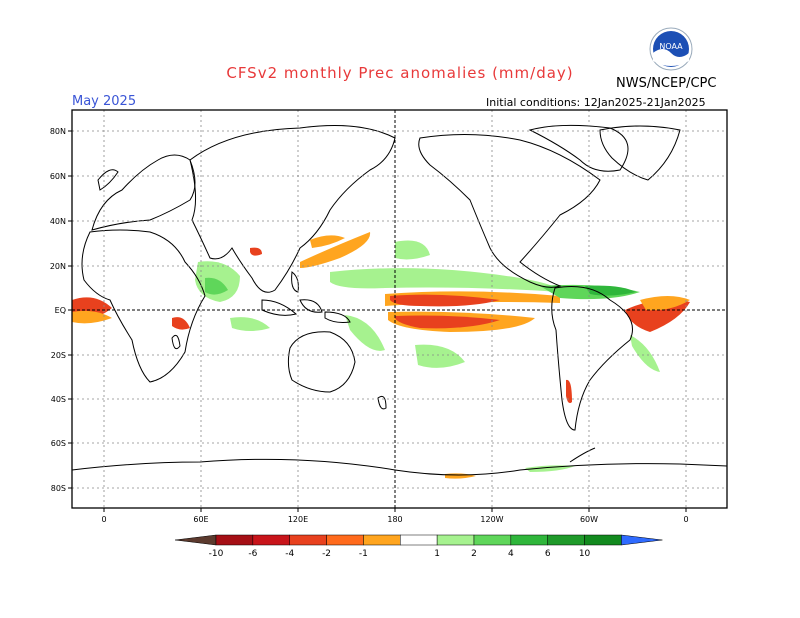 The width and height of the screenshot is (800, 618). Describe the element at coordinates (58, 266) in the screenshot. I see `lat-label: 20N` at that location.